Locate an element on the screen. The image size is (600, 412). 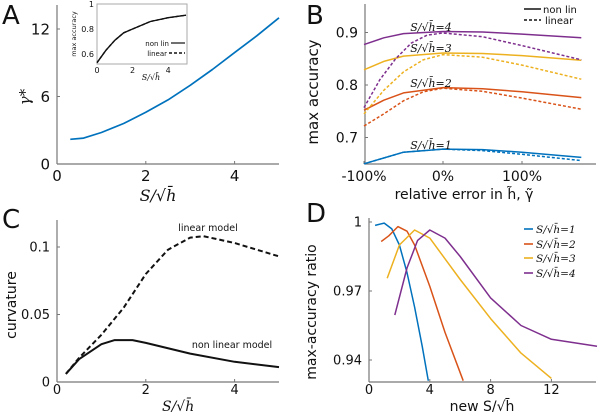
panel-c-x-tick-label: 4 is located at coordinates (234, 390).